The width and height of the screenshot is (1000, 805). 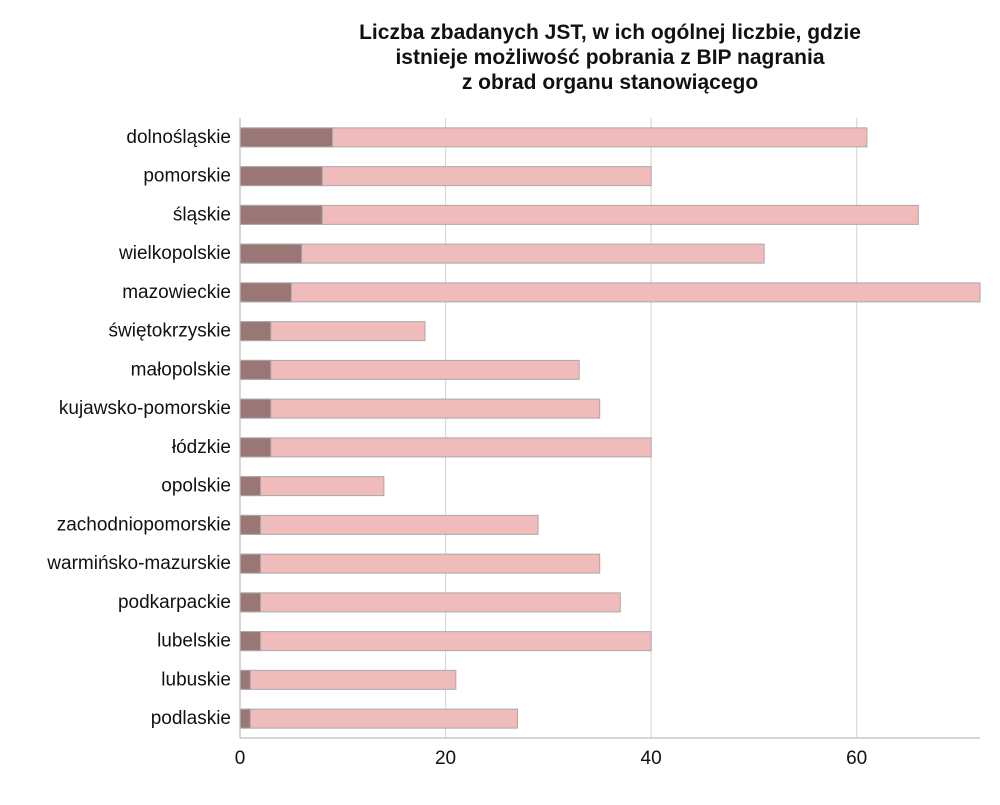 I want to click on category-label-3: śląskie, so click(x=202, y=214).